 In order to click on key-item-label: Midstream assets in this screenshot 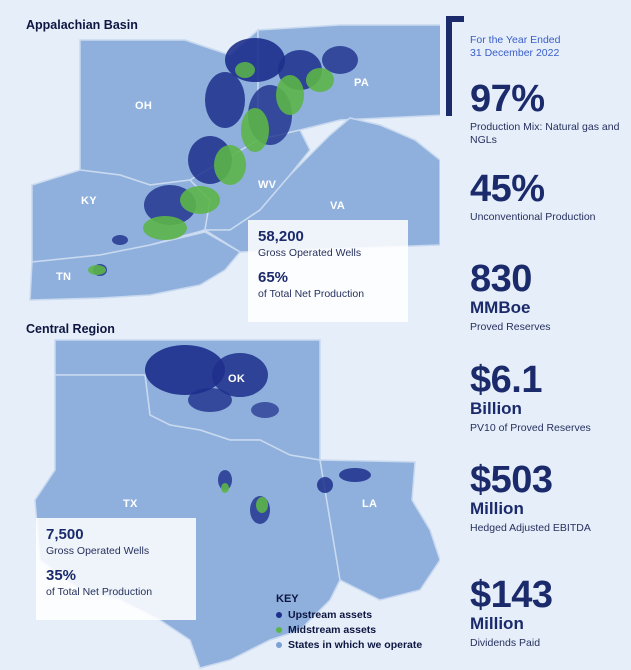, I will do `click(332, 629)`.